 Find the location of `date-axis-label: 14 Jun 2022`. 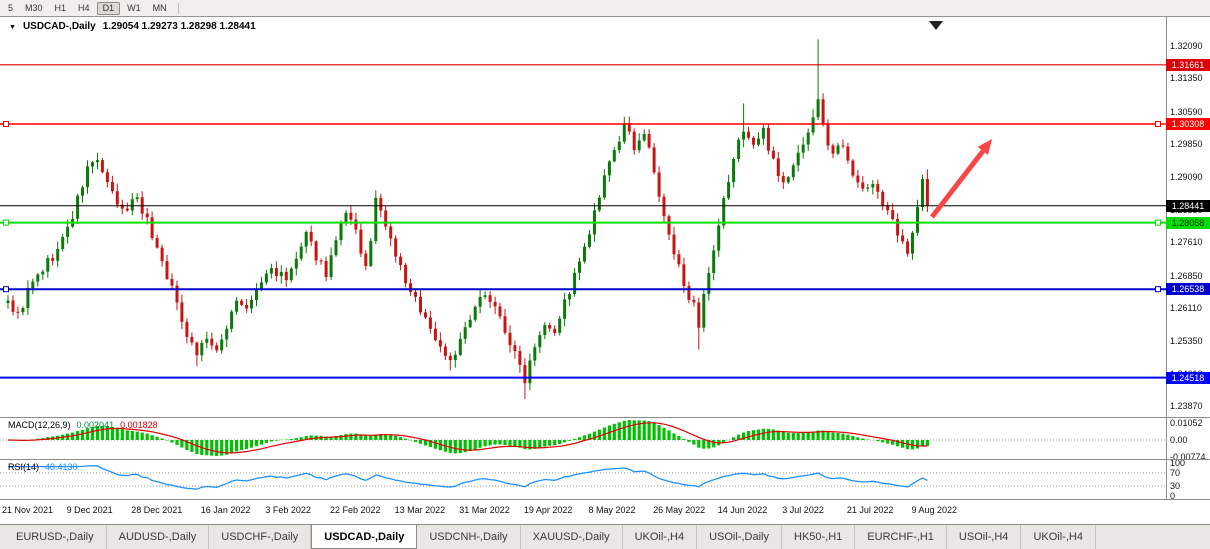

date-axis-label: 14 Jun 2022 is located at coordinates (742, 510).